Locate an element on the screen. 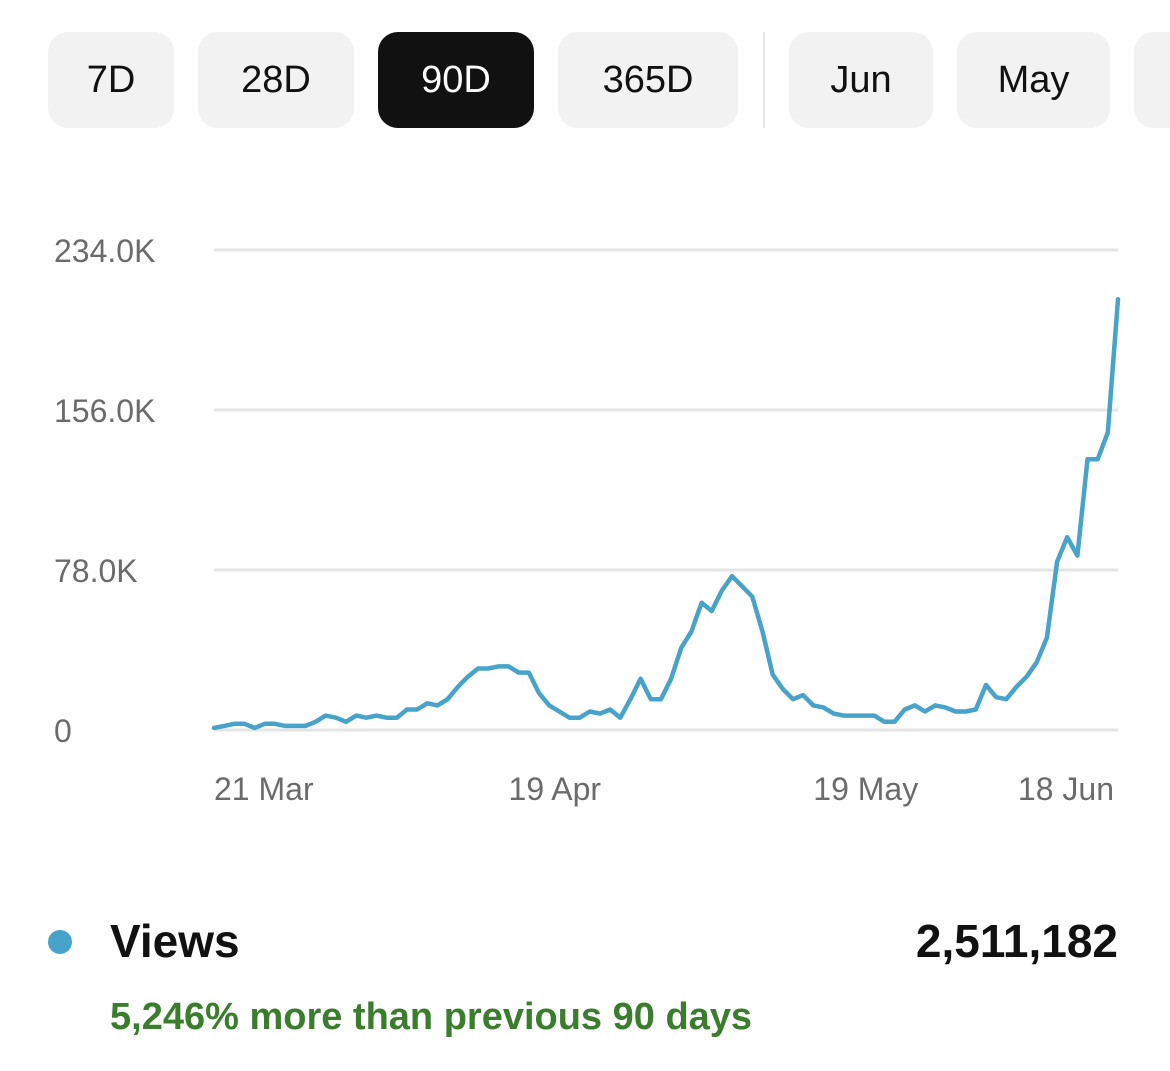  tab-overflow is located at coordinates (1152, 80).